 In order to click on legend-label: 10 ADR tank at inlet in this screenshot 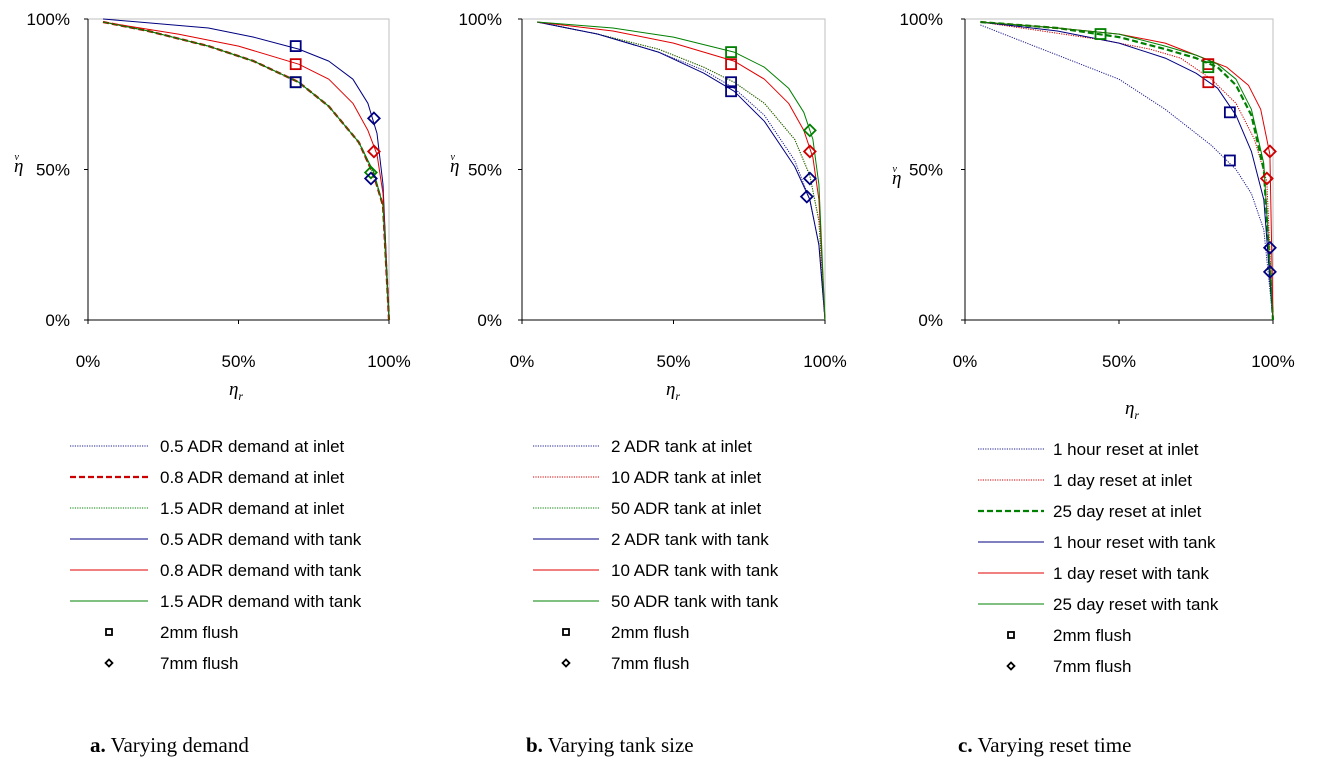, I will do `click(686, 477)`.